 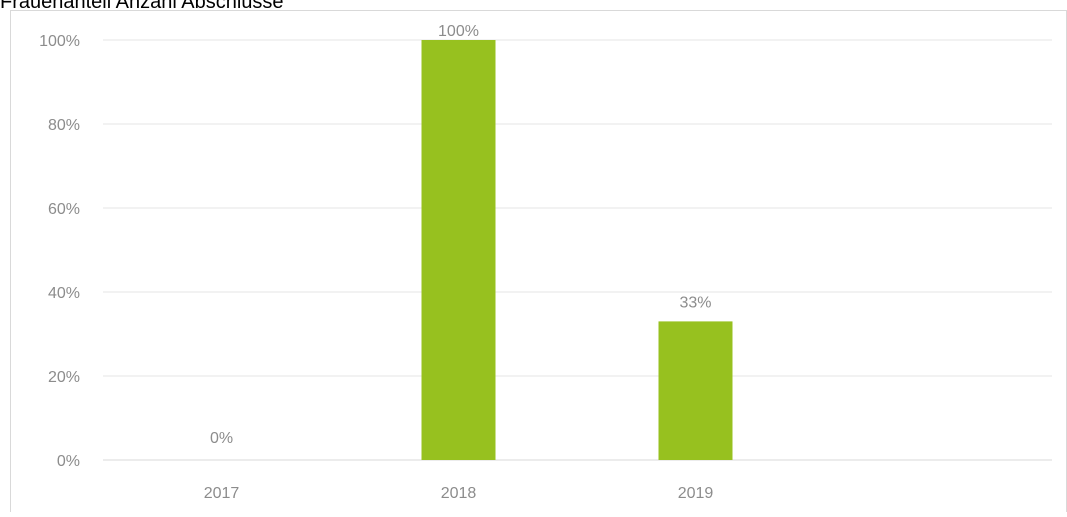 What do you see at coordinates (64, 209) in the screenshot?
I see `y-tick-label: 60%` at bounding box center [64, 209].